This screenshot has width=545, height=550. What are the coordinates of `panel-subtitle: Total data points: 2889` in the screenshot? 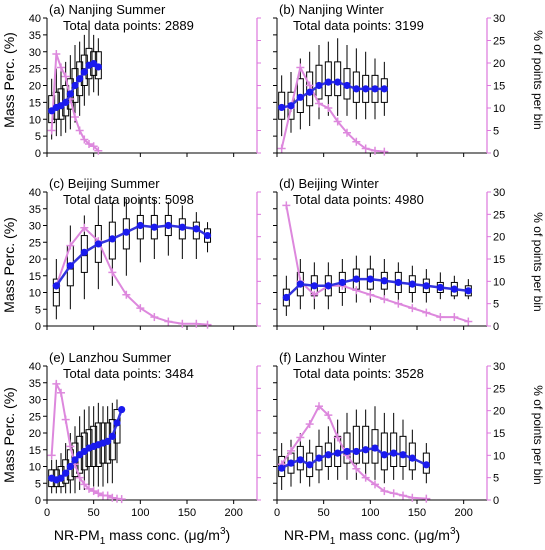 It's located at (128, 25).